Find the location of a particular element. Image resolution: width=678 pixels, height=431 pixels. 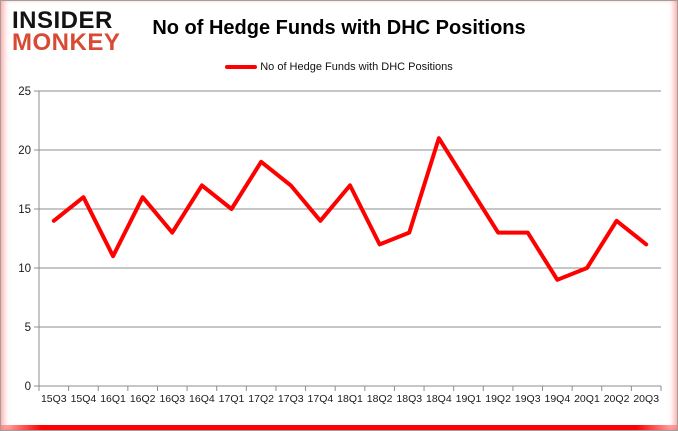

svg-text: 19Q3 is located at coordinates (528, 399).